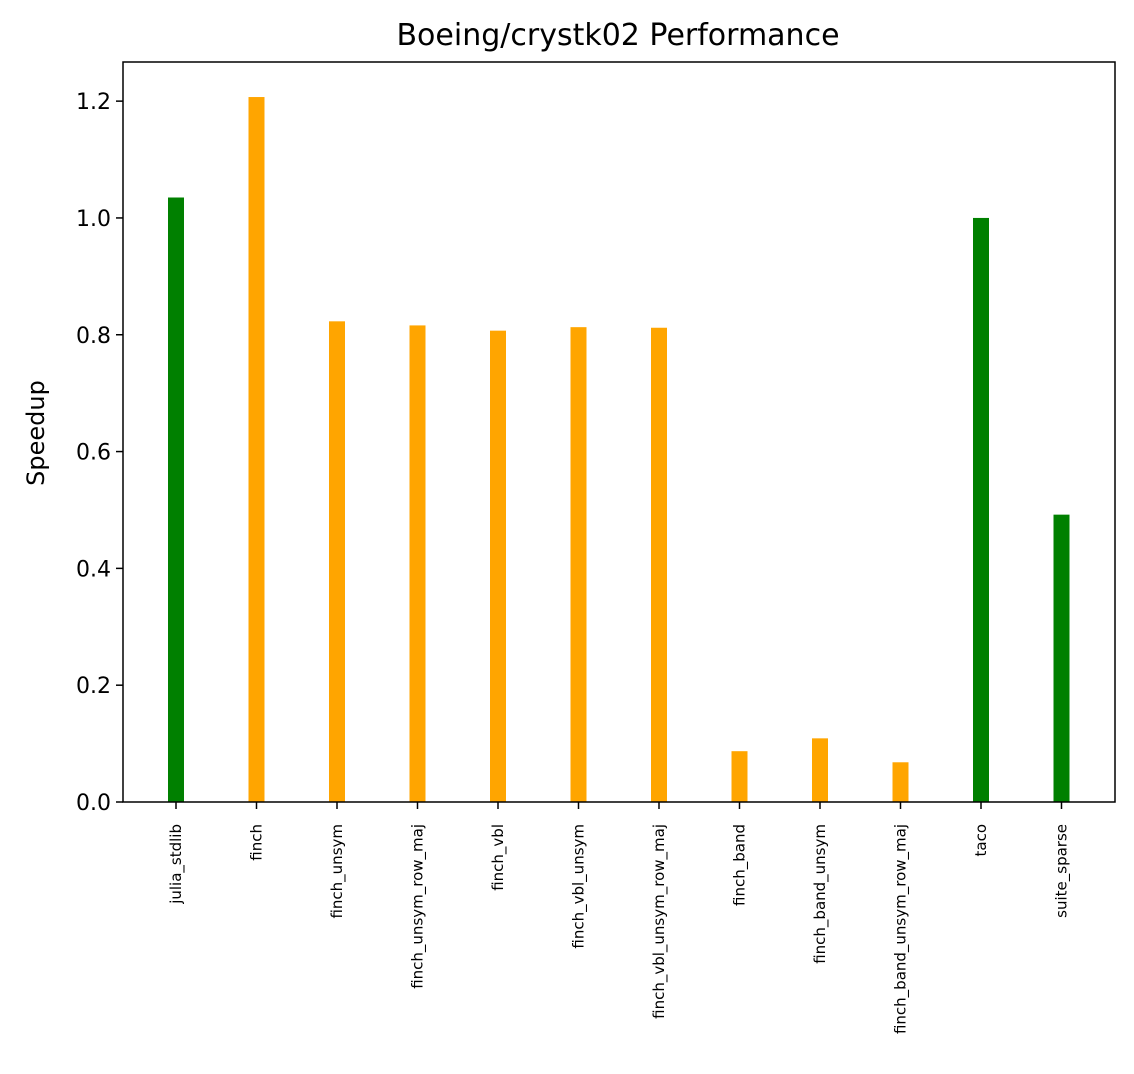 This screenshot has width=1134, height=1074. I want to click on bar-finch-unsym-row-maj, so click(417, 563).